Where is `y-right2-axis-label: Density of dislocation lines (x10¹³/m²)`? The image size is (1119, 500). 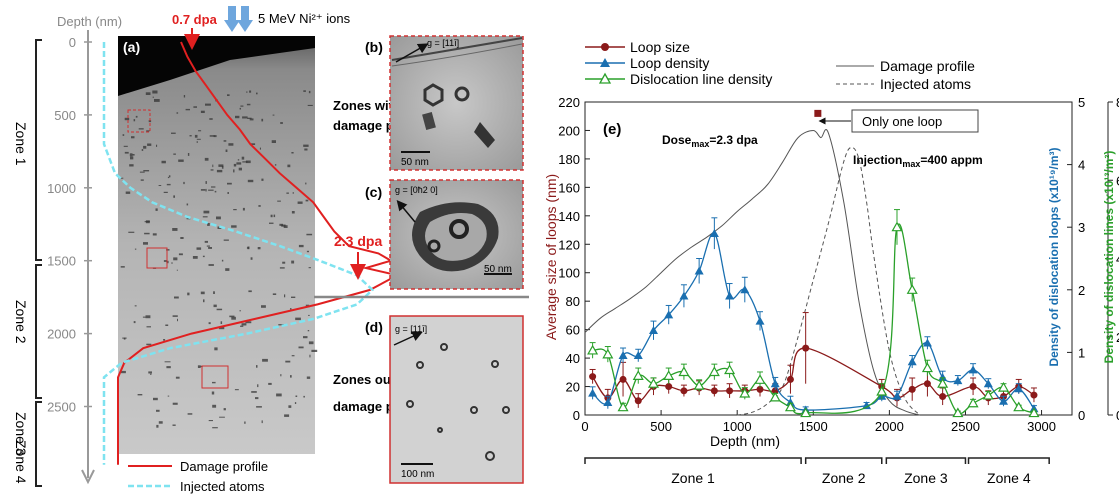
y-right2-axis-label: Density of dislocation lines (x10¹³/m²) is located at coordinates (1109, 257).